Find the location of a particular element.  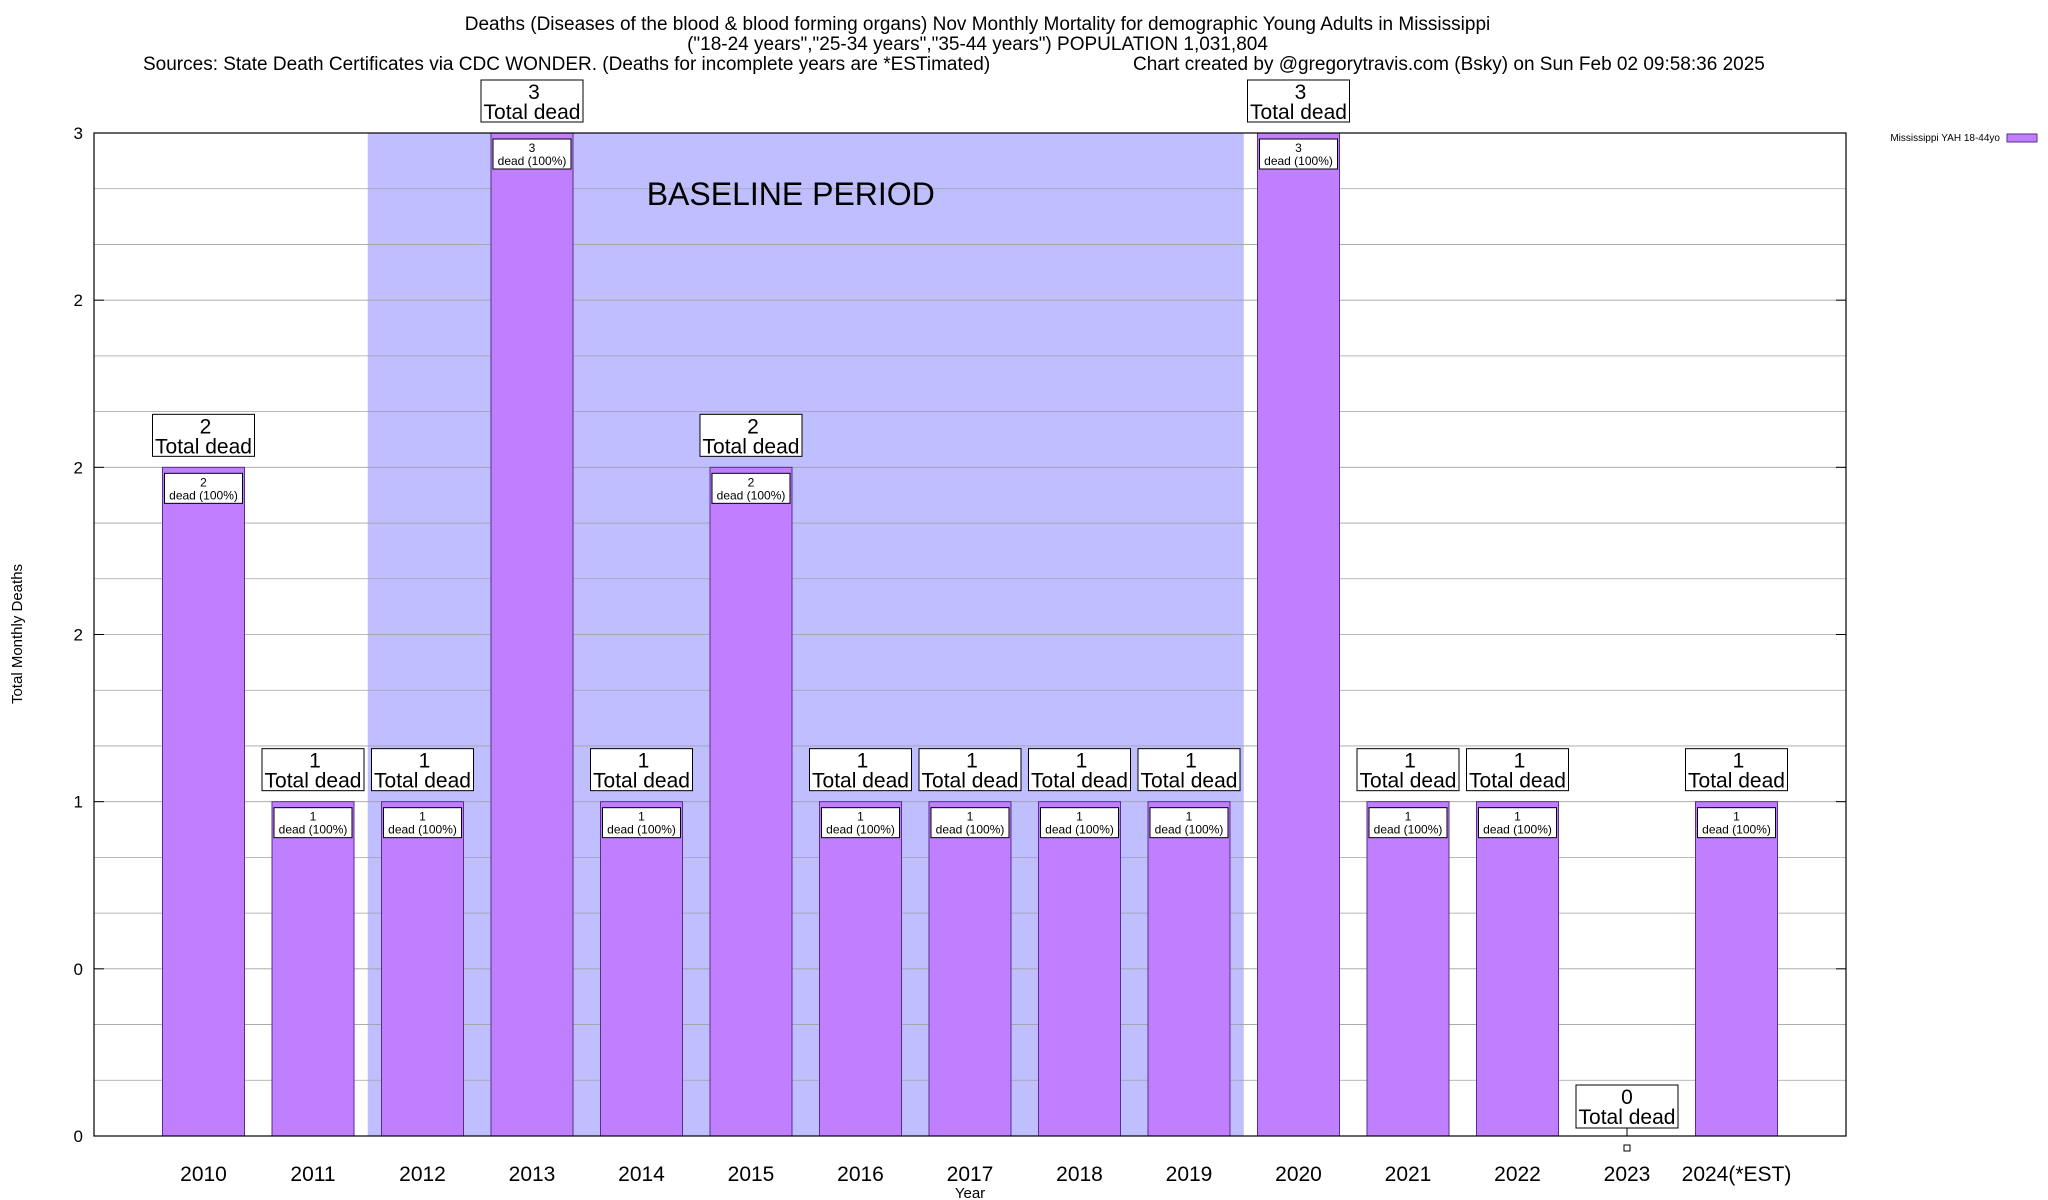

y-tick-label: 3 is located at coordinates (78, 133).